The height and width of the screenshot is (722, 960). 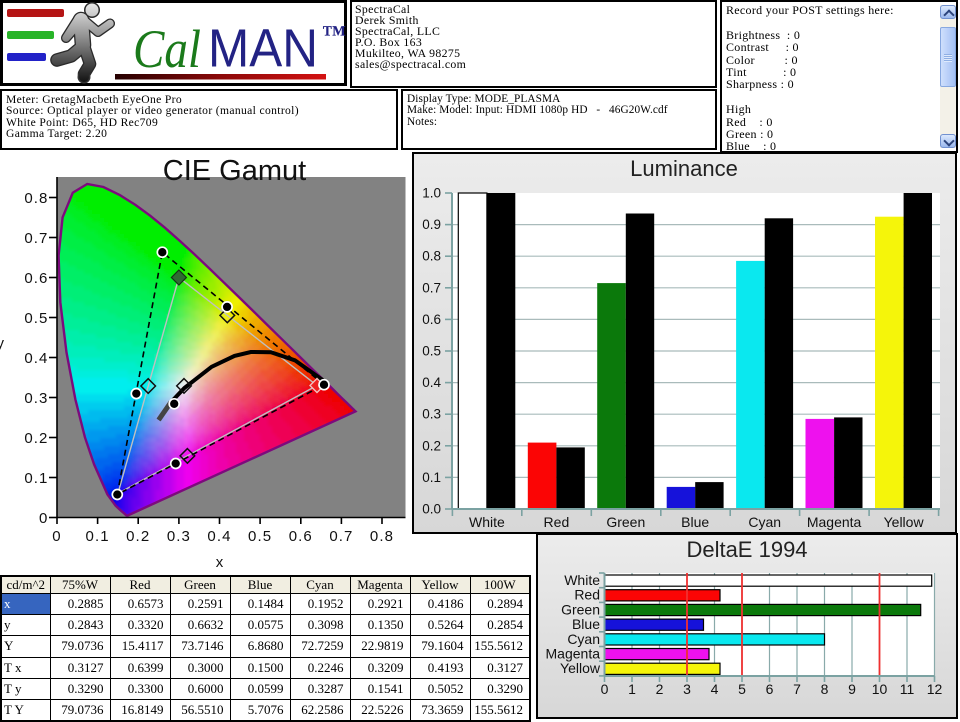 What do you see at coordinates (334, 35) in the screenshot?
I see `svg-text: ™` at bounding box center [334, 35].